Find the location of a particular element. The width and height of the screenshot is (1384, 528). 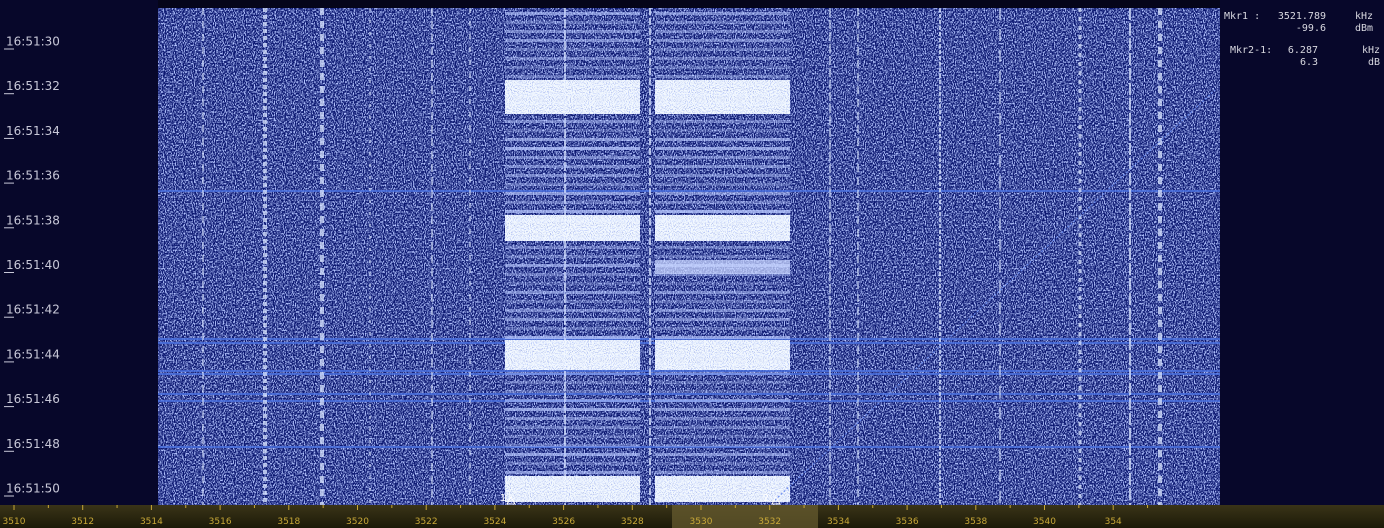

frequency-label: 3512 is located at coordinates (82, 522).